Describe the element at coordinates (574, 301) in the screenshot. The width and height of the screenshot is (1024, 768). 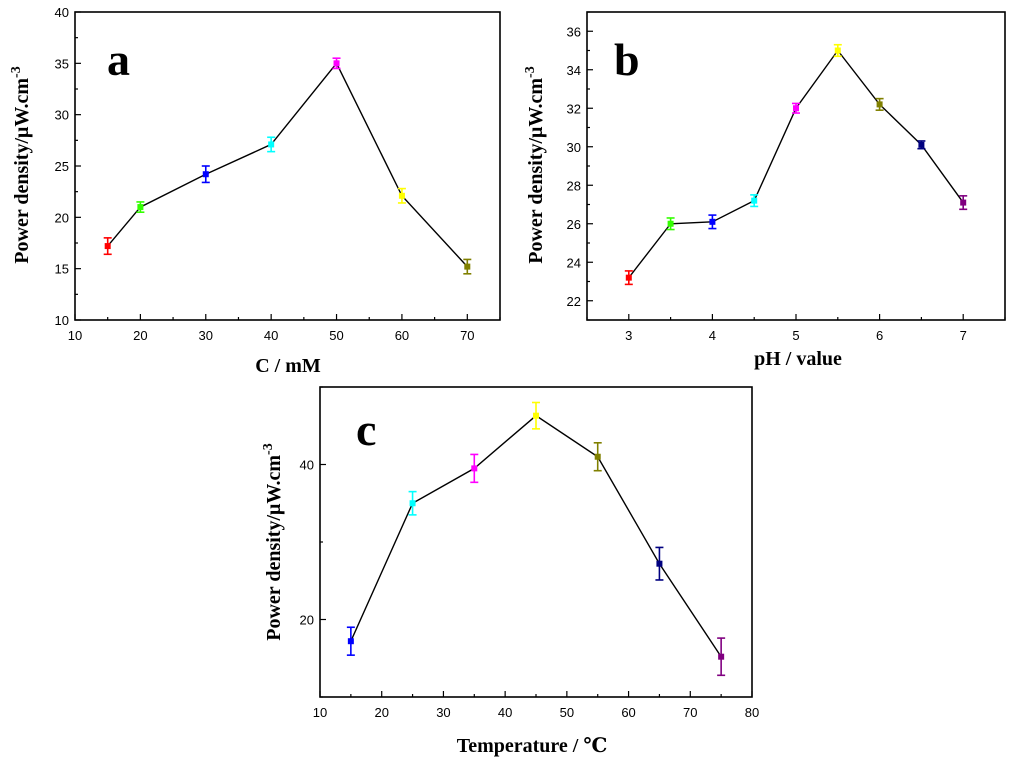
I see `y-tick-label: 22` at that location.